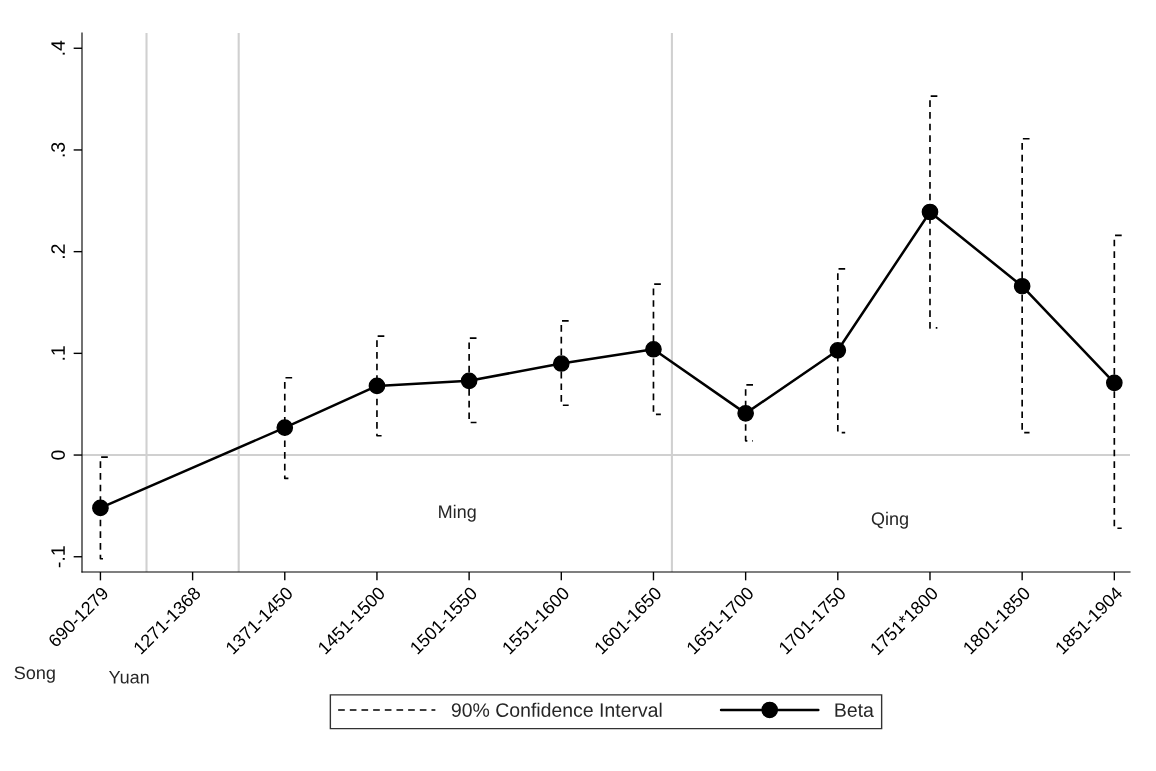  Describe the element at coordinates (854, 710) in the screenshot. I see `text: Beta` at that location.